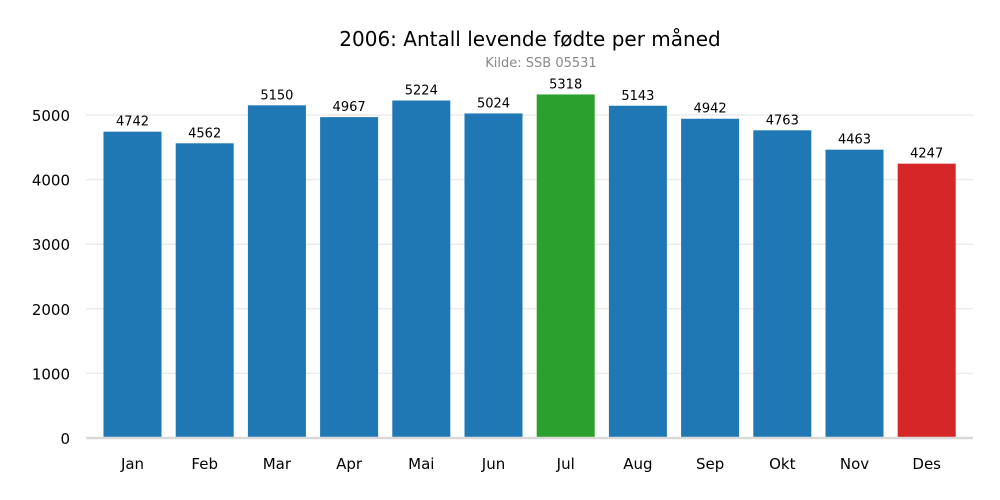 The image size is (1000, 500). Describe the element at coordinates (637, 464) in the screenshot. I see `x-tick-label: Aug` at that location.